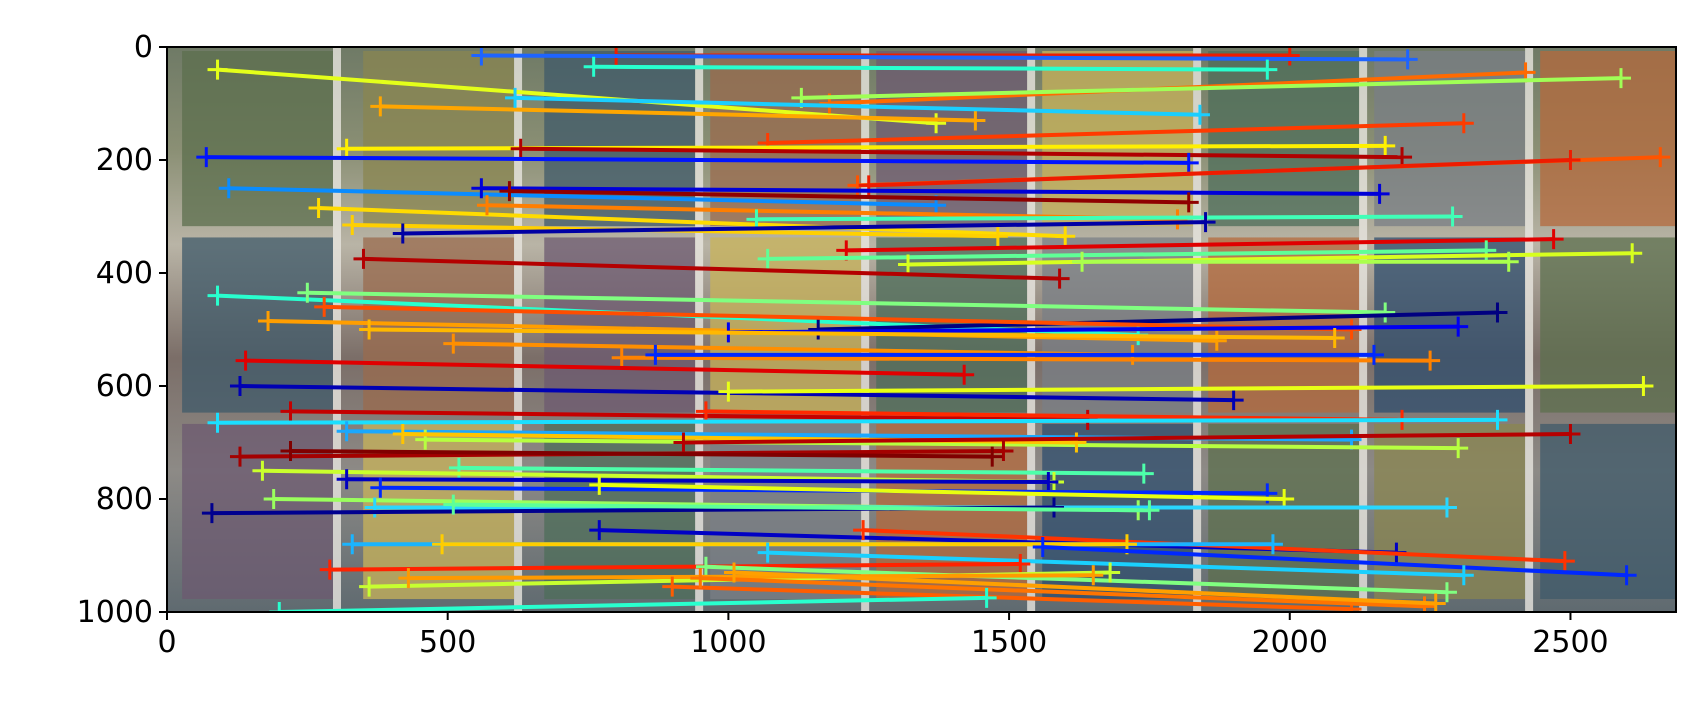  I want to click on x-tick-label: 0, so click(166, 642).